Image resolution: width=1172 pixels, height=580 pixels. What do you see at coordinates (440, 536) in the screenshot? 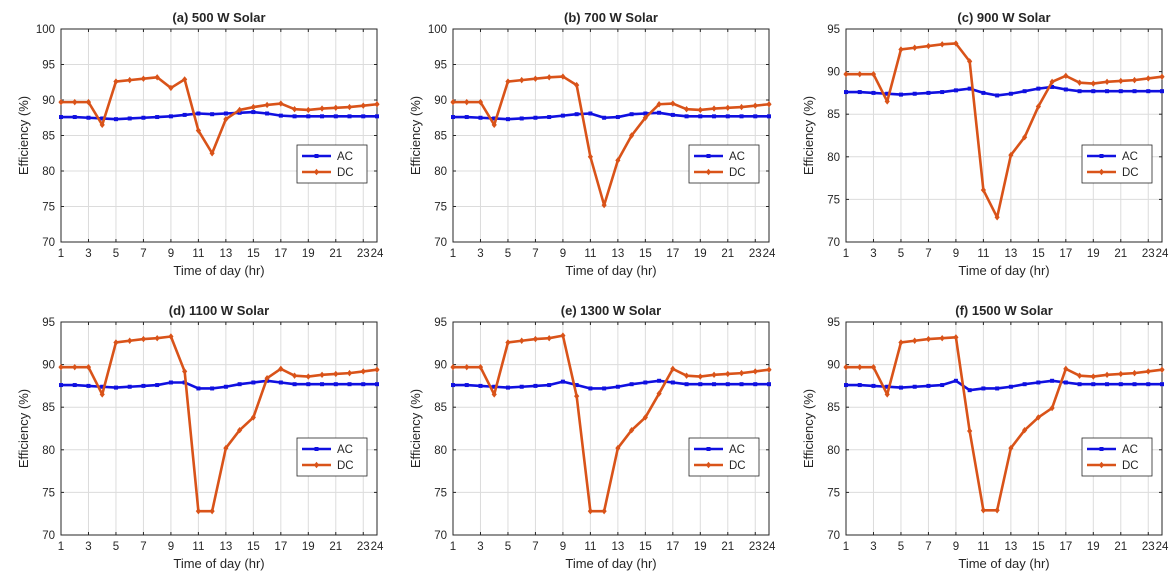
I see `y-tick-label: 70` at bounding box center [440, 536].